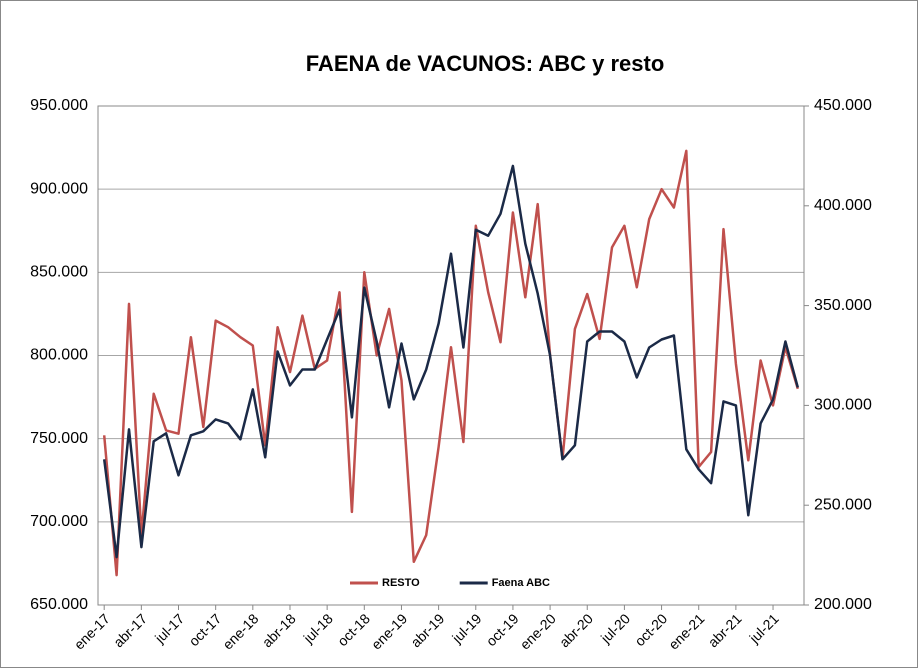 The image size is (919, 669). I want to click on legend-label: RESTO, so click(401, 583).